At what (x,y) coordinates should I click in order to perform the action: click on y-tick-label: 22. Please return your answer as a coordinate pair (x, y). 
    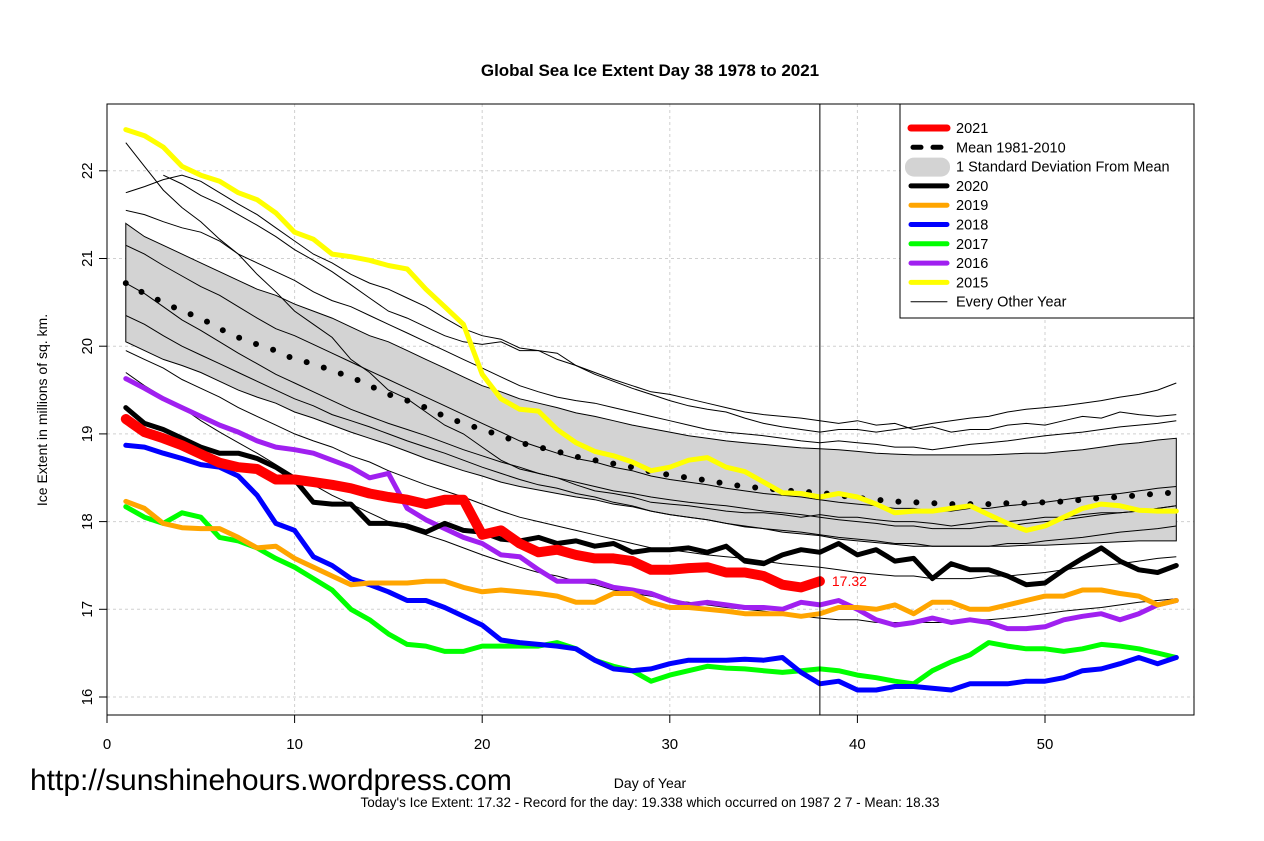
    Looking at the image, I should click on (87, 170).